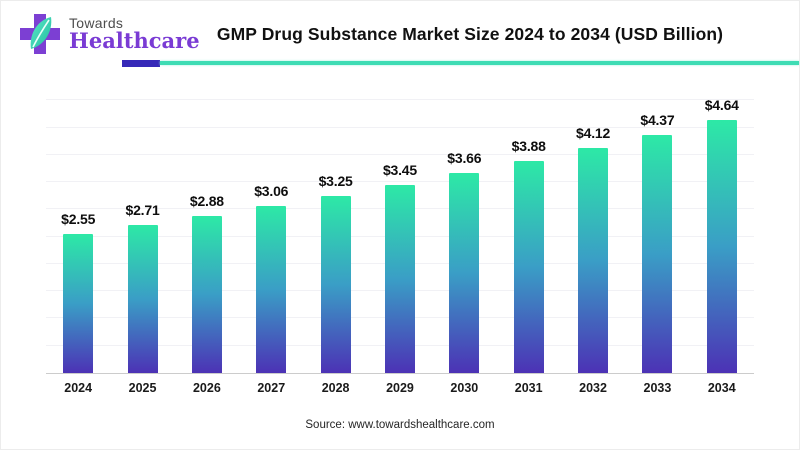  I want to click on source-attribution: Source: www.towardshealthcare.com, so click(400, 425).